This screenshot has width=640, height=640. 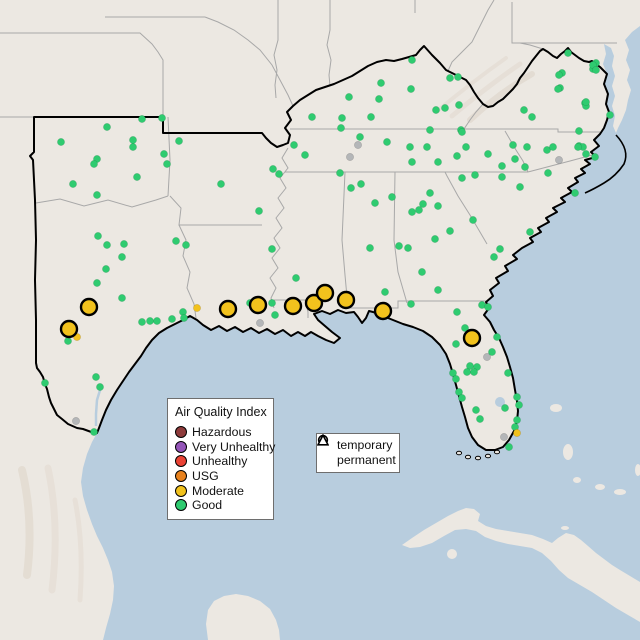 What do you see at coordinates (605, 164) in the screenshot?
I see `outer-banks` at bounding box center [605, 164].